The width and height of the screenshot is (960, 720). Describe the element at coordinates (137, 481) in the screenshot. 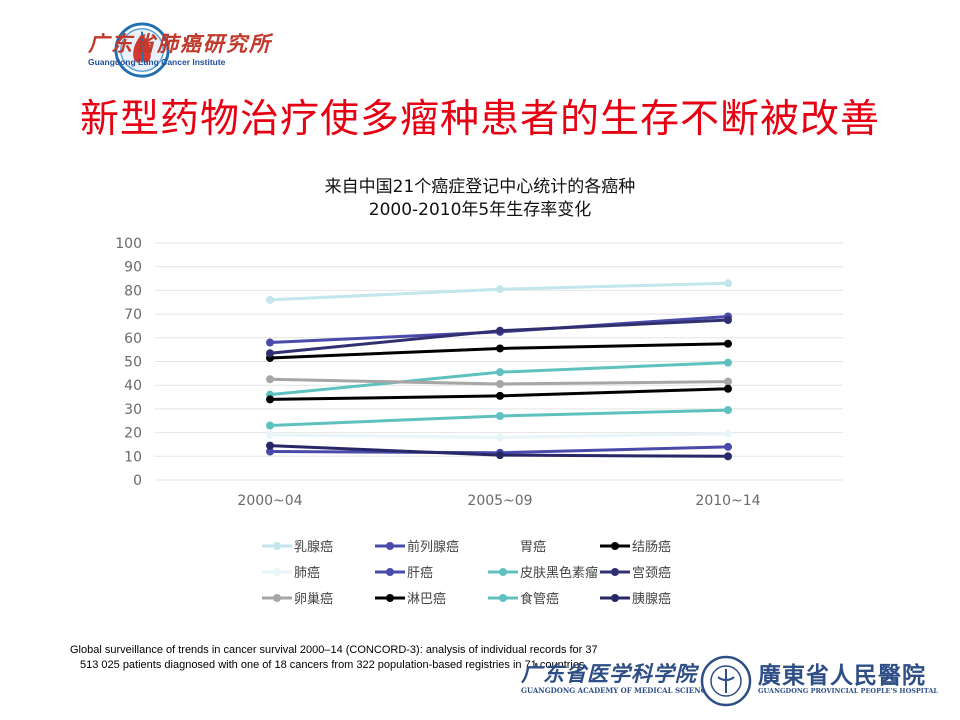

I see `y-tick-label: 0` at that location.